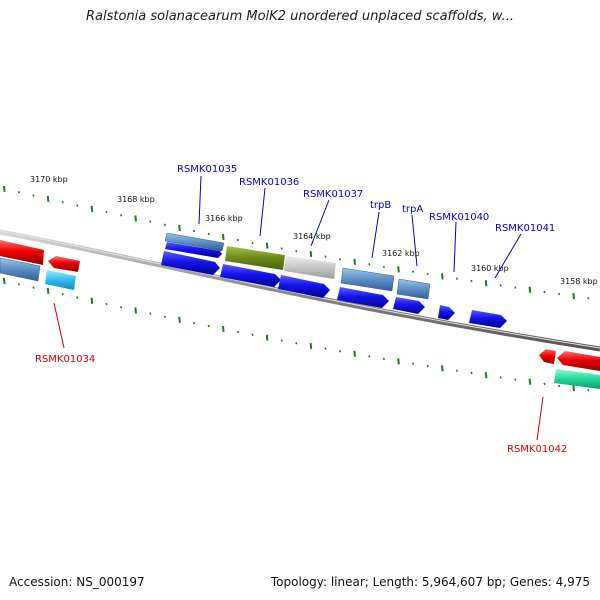  I want to click on gene-block-rsmk01042, so click(577, 379).